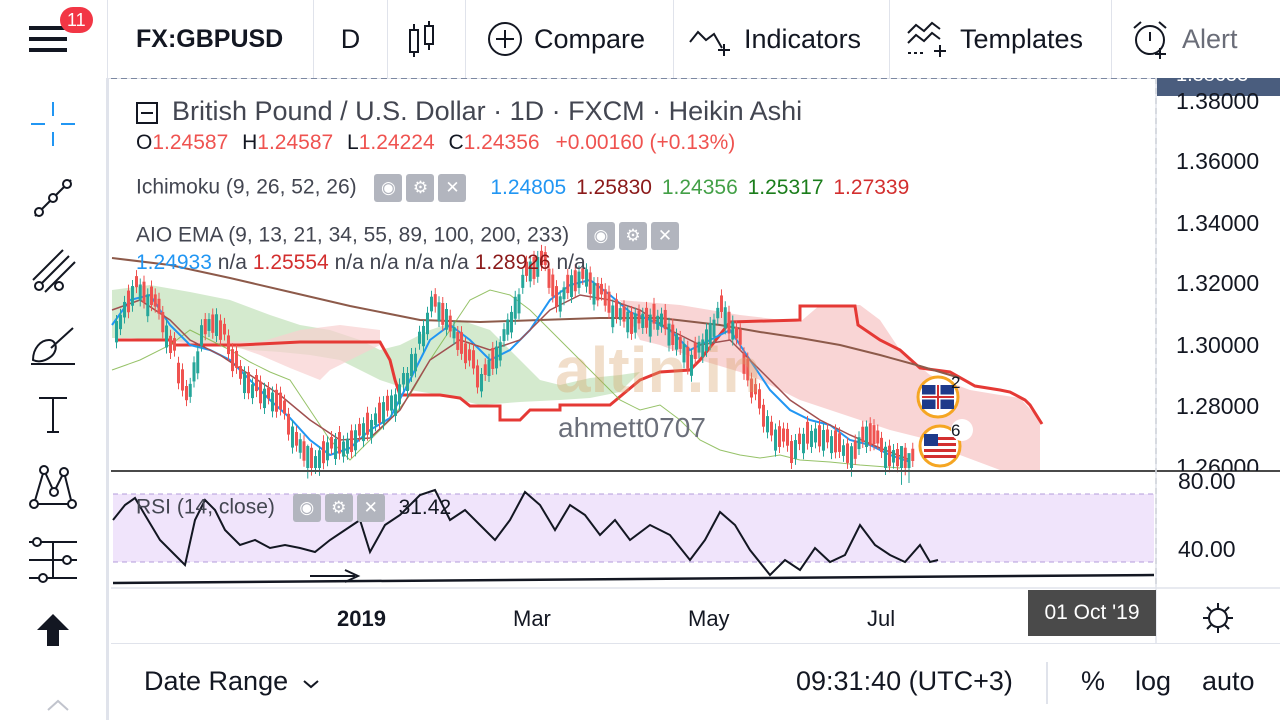  What do you see at coordinates (699, 187) in the screenshot?
I see `ichimoku-lagging: 1.24356` at bounding box center [699, 187].